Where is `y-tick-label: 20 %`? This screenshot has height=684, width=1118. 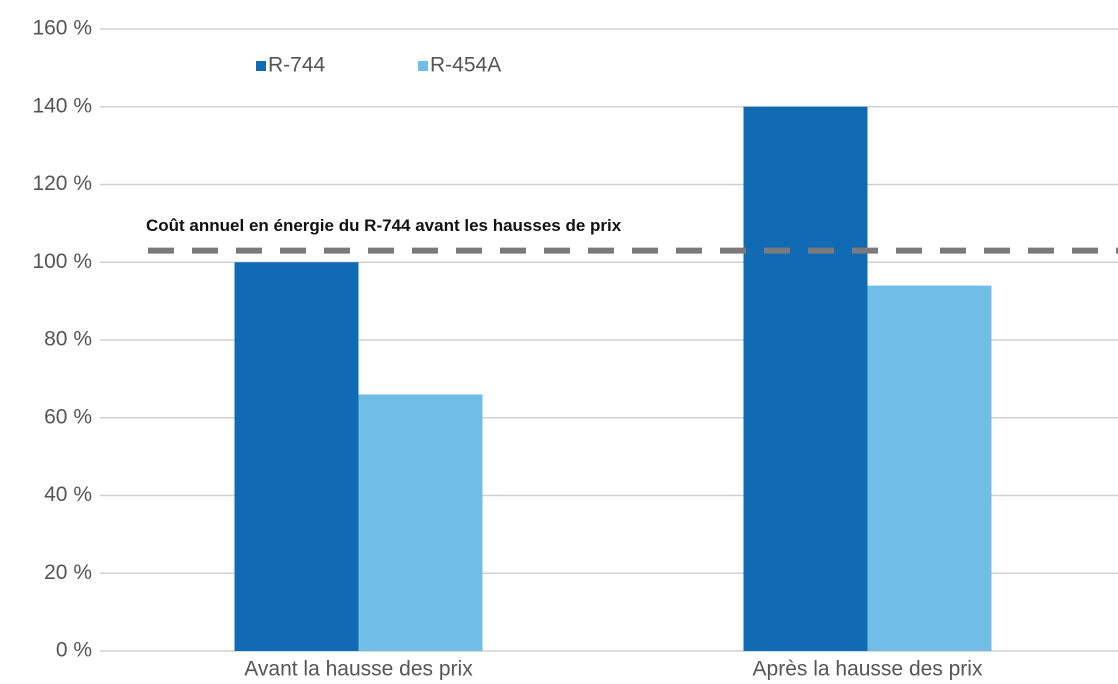 y-tick-label: 20 % is located at coordinates (68, 572).